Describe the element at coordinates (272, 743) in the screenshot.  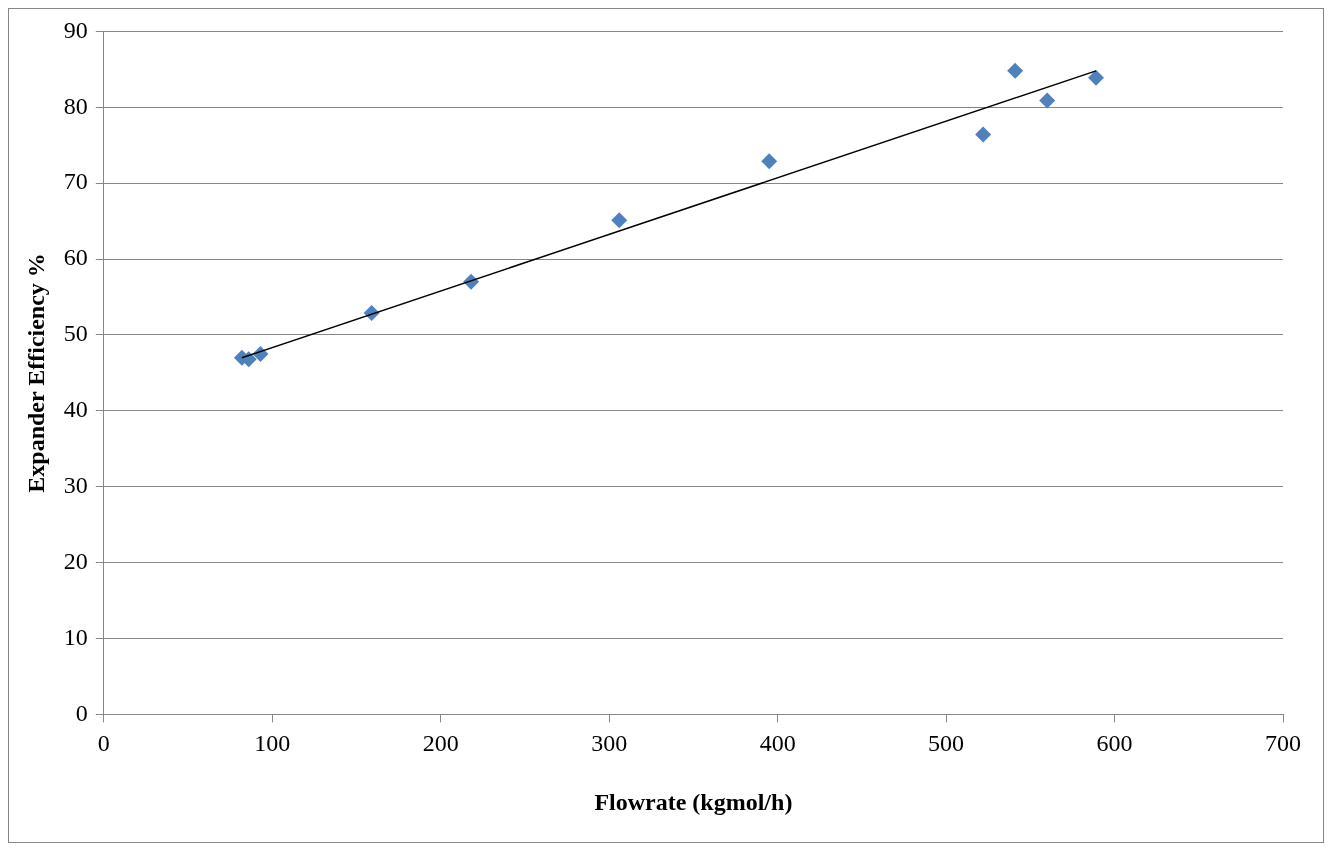
I see `x-tick-label: 100` at that location.